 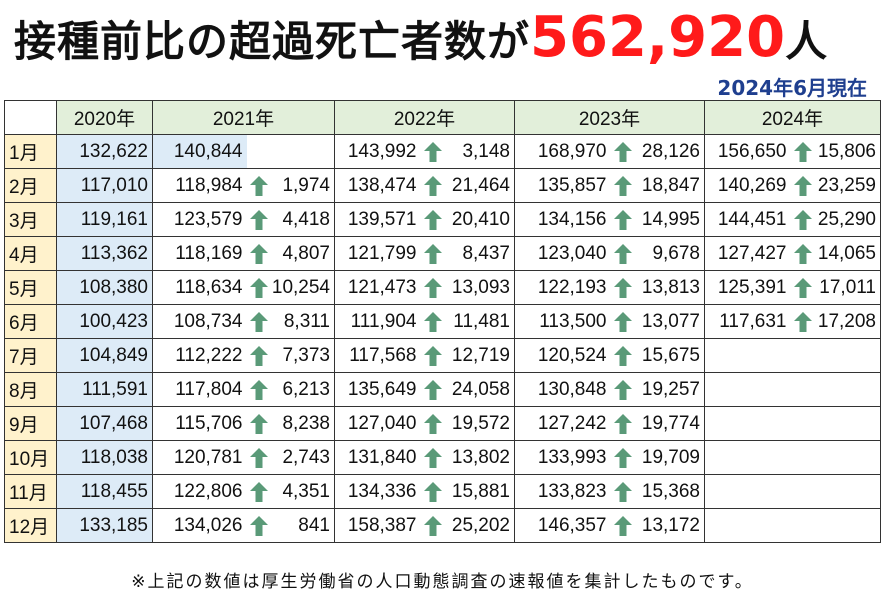 I want to click on value-2020: 111,591, so click(x=104, y=389).